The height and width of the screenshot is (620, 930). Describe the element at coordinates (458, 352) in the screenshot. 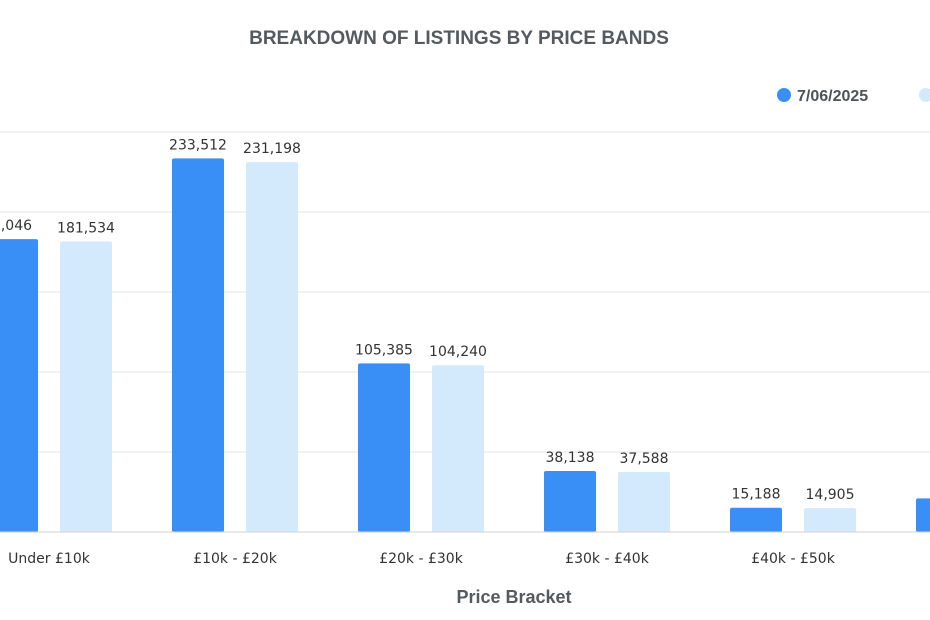

I see `data-label: 104,240` at that location.